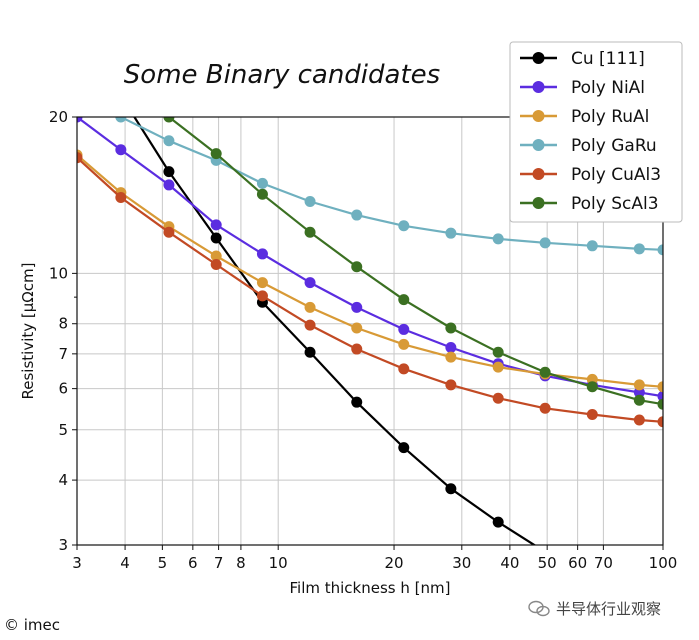 This screenshot has height=640, width=699. I want to click on x-tick-label: 40, so click(509, 563).